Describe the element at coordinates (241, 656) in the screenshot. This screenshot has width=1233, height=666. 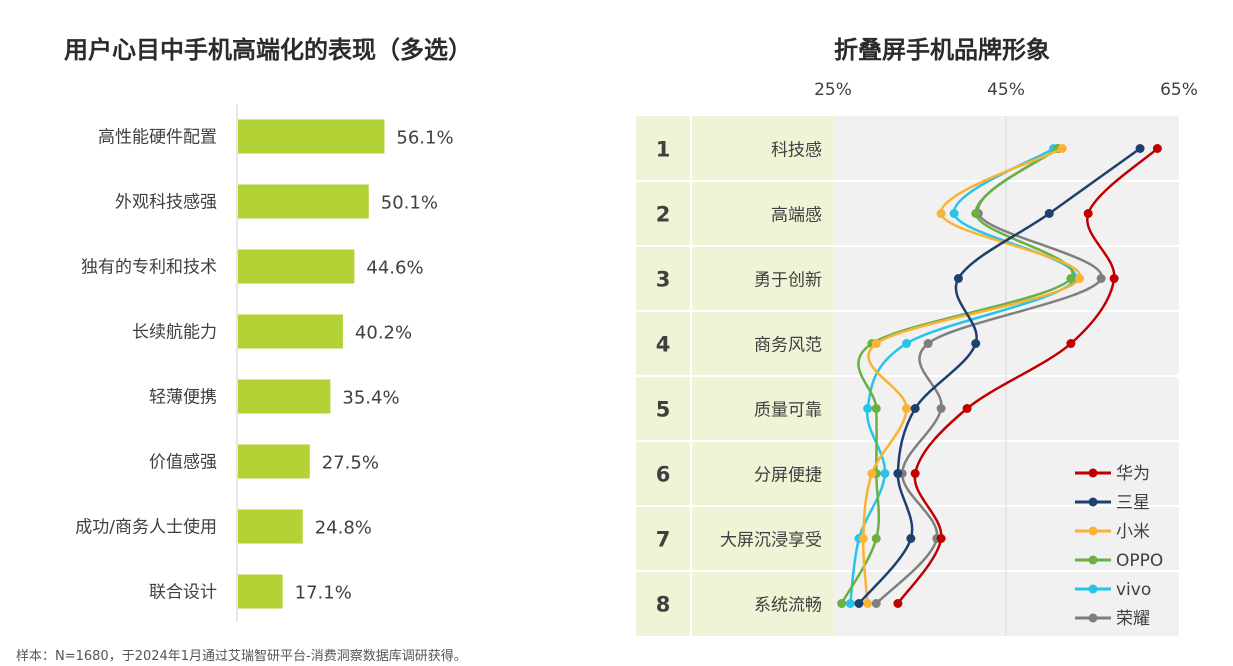
I see `footnote: 样本：N=1680，于2024年1月通过艾瑞智研平台-消费洞察数据库调研获得。` at that location.